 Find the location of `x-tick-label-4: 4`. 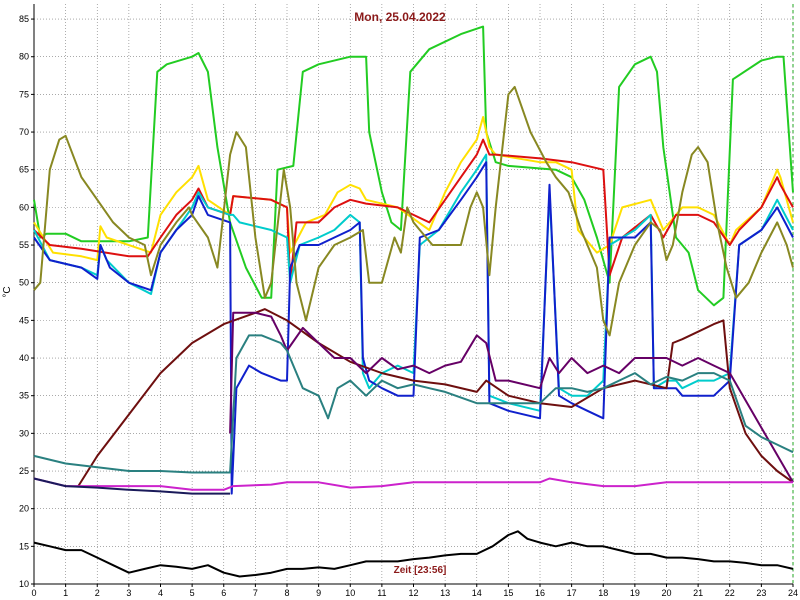

x-tick-label-4: 4 is located at coordinates (160, 593).